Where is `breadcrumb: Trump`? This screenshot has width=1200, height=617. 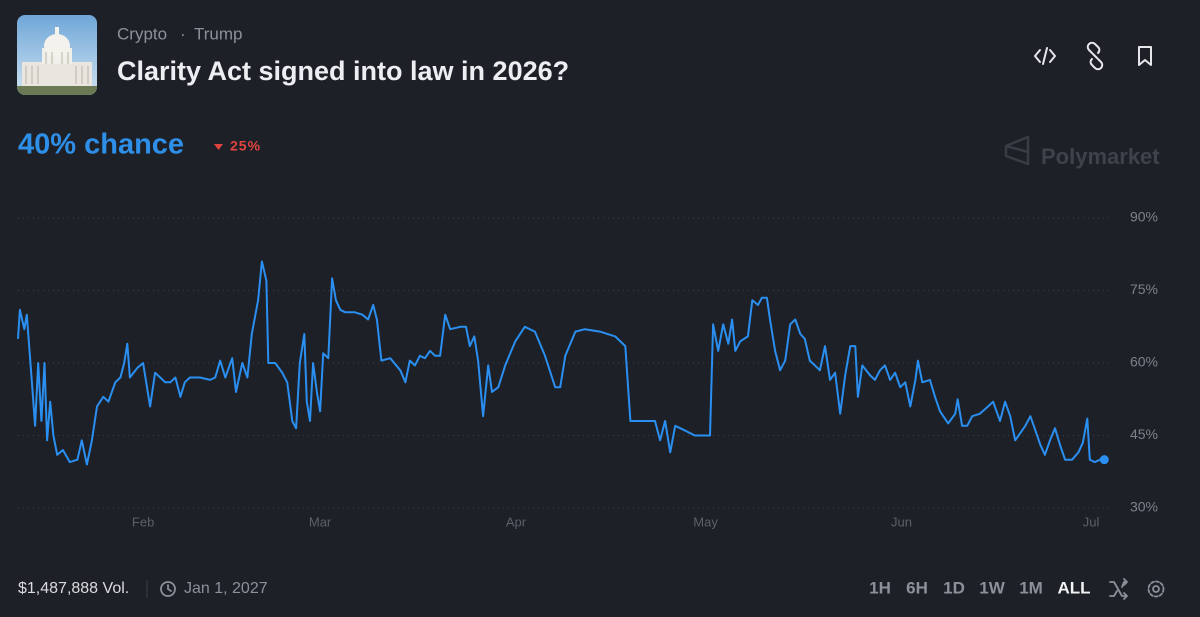 breadcrumb: Trump is located at coordinates (218, 33).